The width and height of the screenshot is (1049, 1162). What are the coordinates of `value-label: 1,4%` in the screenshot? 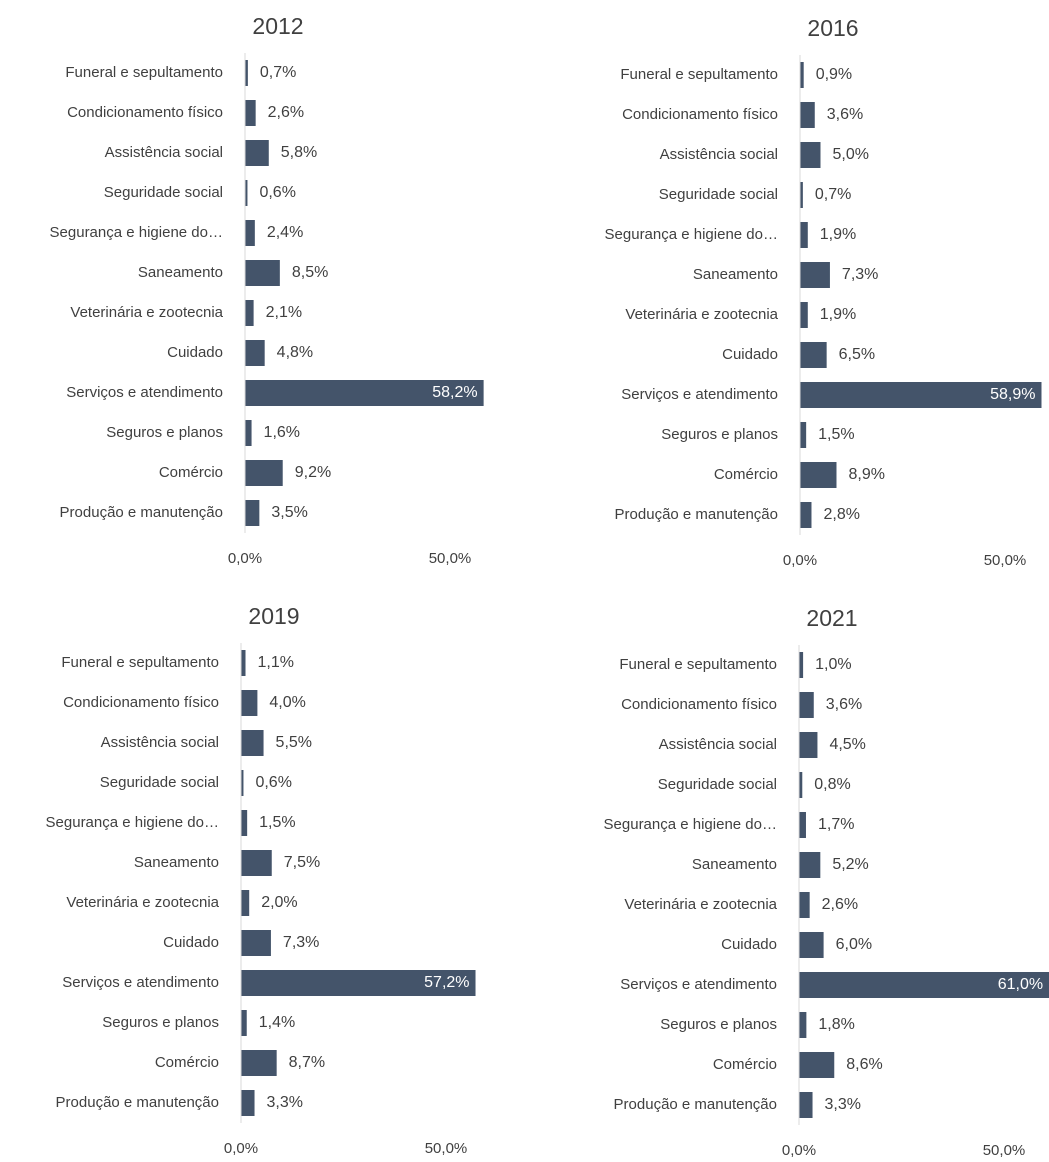 It's located at (277, 1022).